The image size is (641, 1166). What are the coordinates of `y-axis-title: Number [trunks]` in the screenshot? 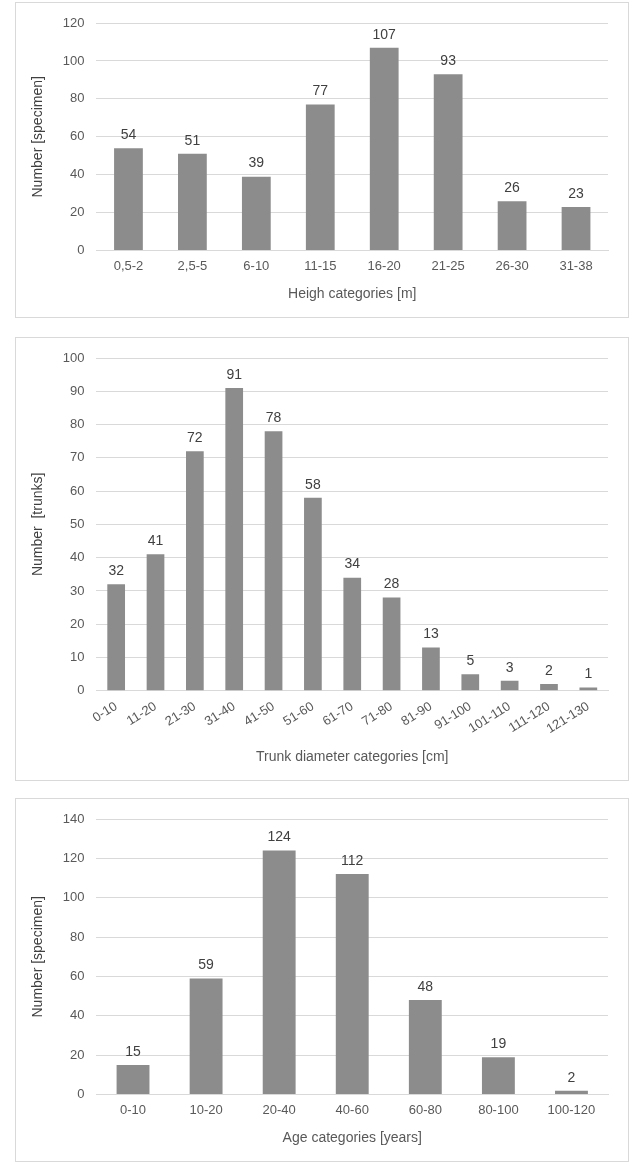 It's located at (37, 524).